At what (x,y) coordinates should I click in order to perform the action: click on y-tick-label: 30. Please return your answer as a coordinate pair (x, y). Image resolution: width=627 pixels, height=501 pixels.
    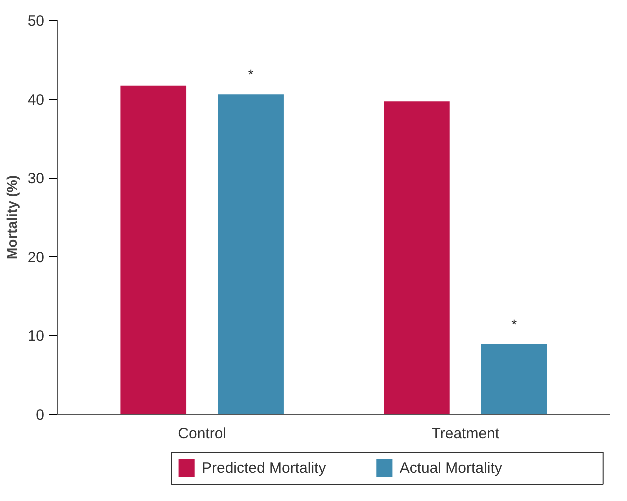
    Looking at the image, I should click on (36, 179).